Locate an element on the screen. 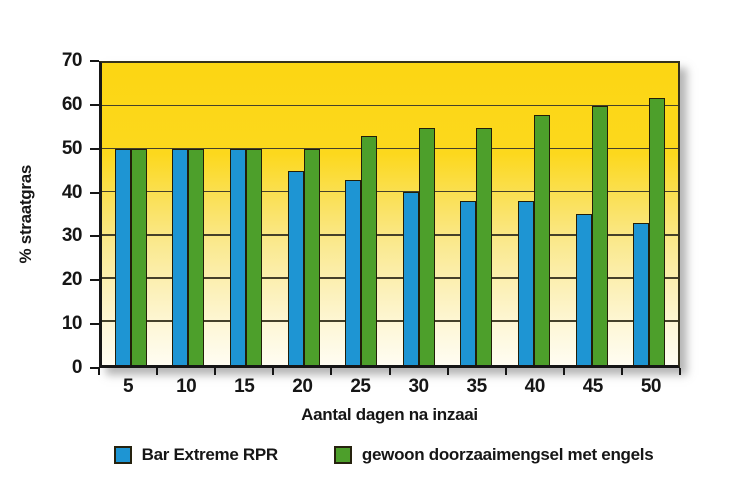 The width and height of the screenshot is (743, 500). bar-15-gewoon is located at coordinates (253, 257).